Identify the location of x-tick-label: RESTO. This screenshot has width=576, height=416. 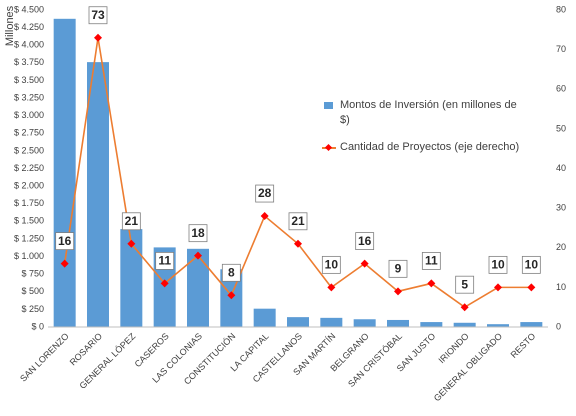
(523, 345).